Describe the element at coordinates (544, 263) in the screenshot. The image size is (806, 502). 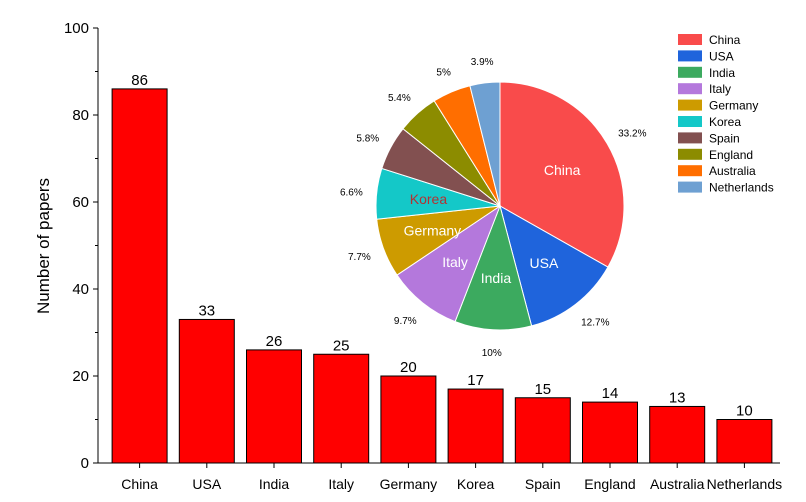
I see `pie-slice-label: USA` at that location.